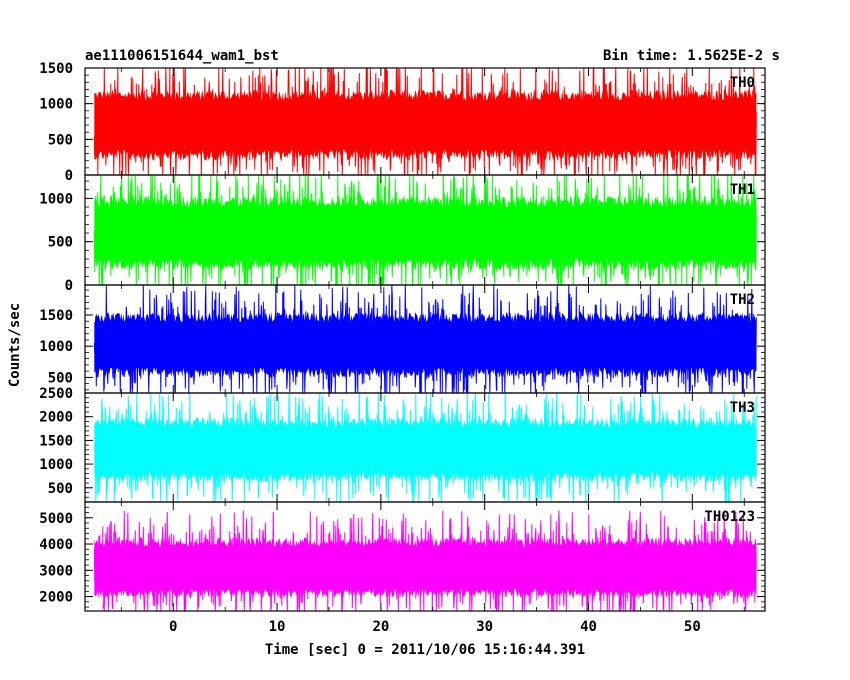  I want to click on x-axis-label: Time [sec] 0 = 2011/10/06 15:16:44.391, so click(425, 650).